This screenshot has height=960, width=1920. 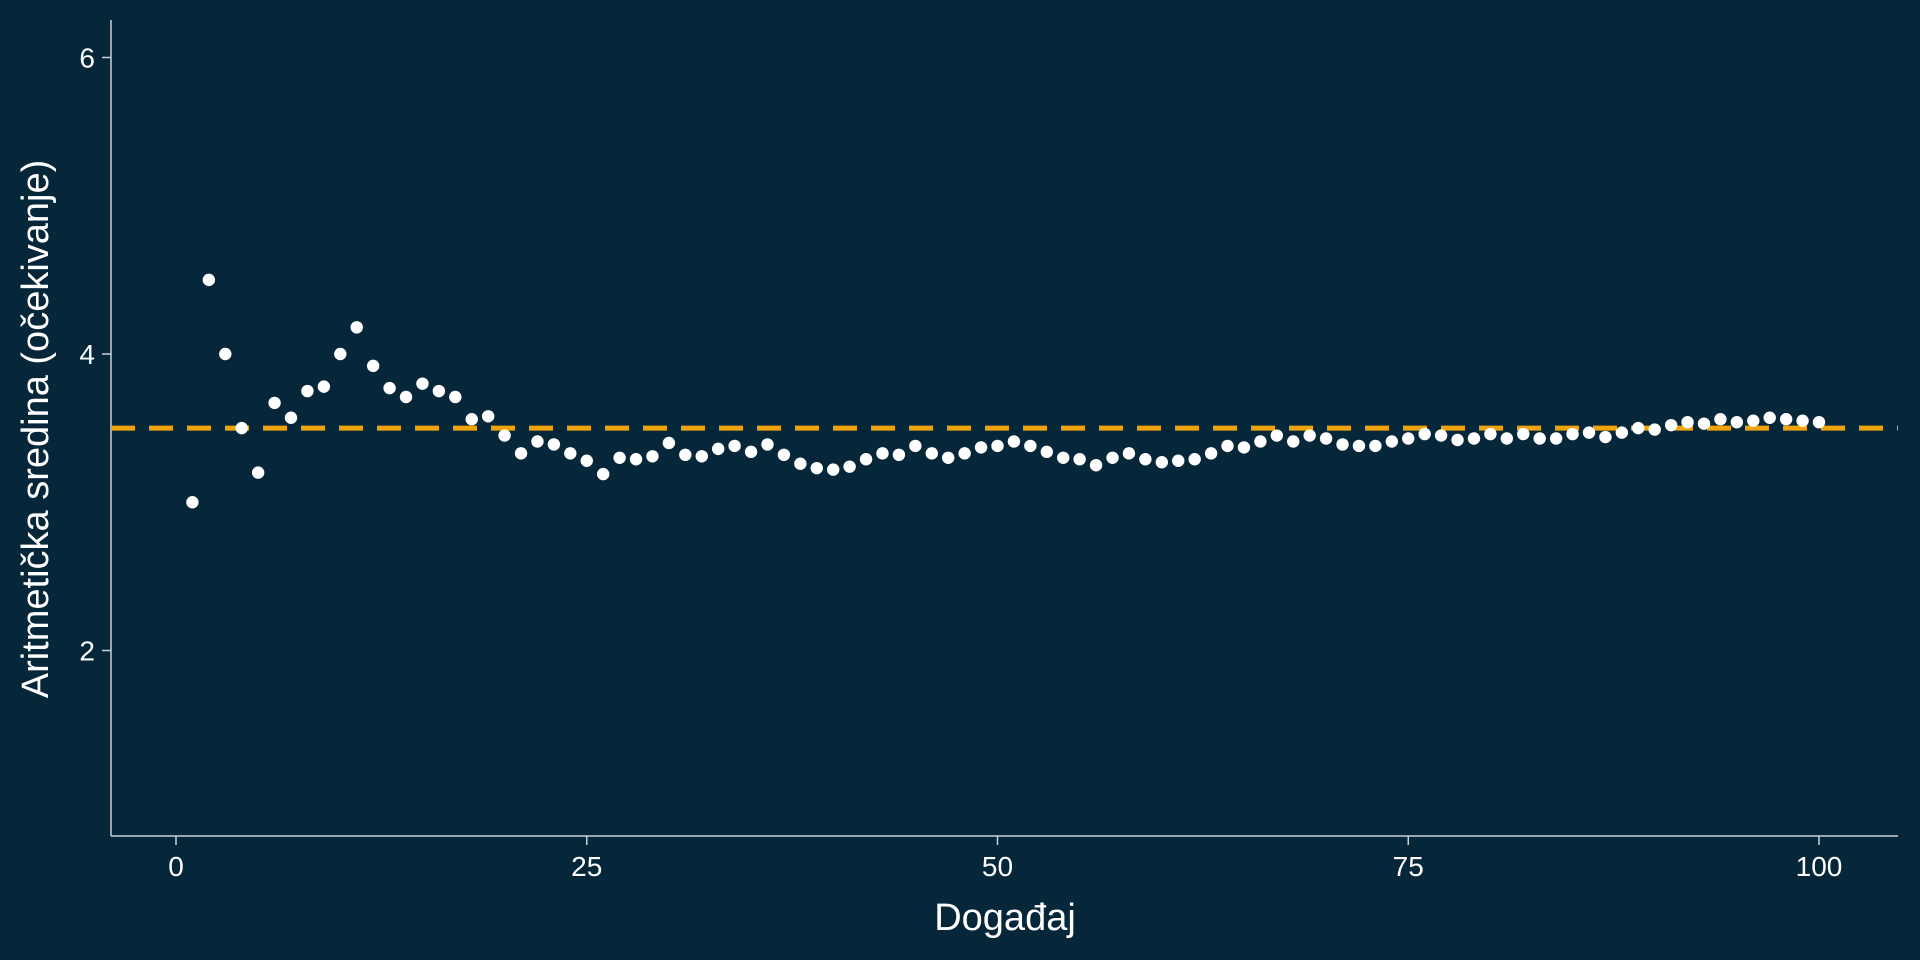 What do you see at coordinates (36, 429) in the screenshot?
I see `y-axis-title: Aritmetička sredina (očekivanje)` at bounding box center [36, 429].